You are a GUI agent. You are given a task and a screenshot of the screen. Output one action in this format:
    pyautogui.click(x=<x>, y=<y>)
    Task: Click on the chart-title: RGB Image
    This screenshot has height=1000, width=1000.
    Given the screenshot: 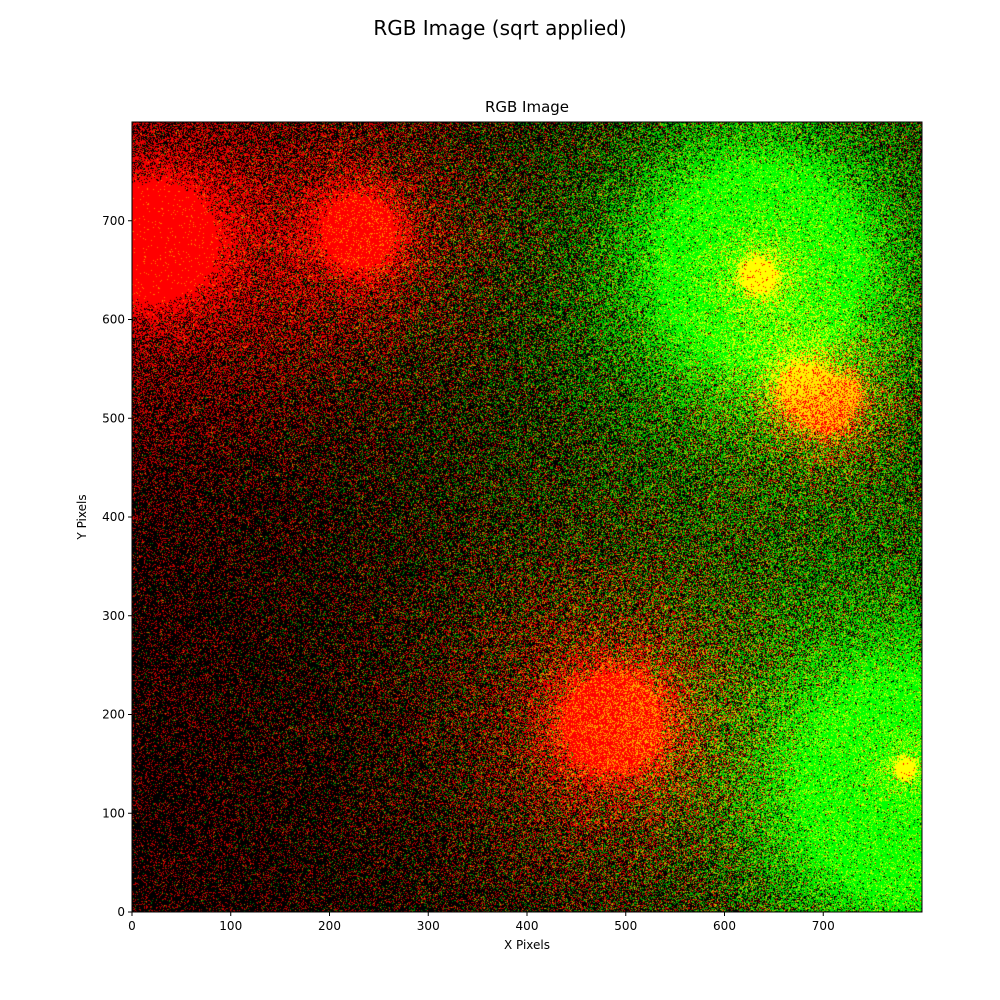 What is the action you would take?
    pyautogui.click(x=527, y=107)
    